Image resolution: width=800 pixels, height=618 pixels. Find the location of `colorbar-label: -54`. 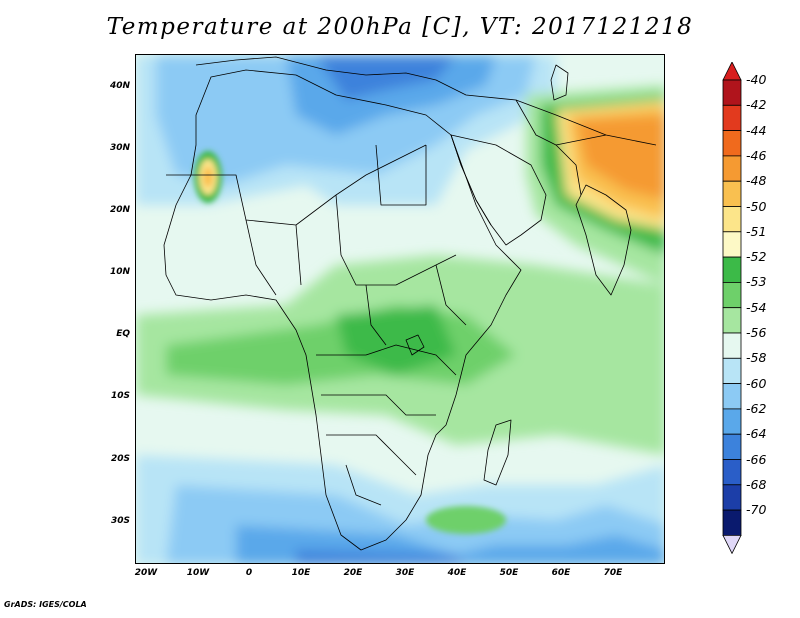

colorbar-label: -54 is located at coordinates (756, 307).